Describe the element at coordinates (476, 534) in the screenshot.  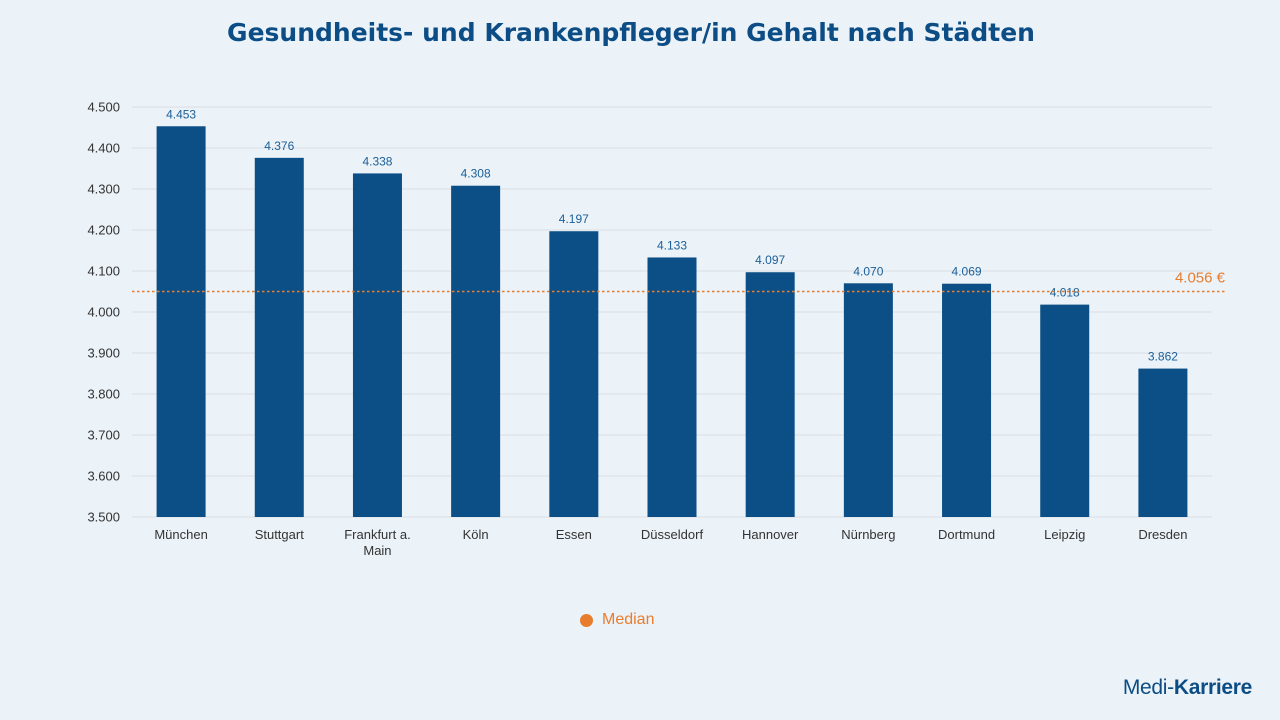
I see `x-tick-label: Köln` at that location.